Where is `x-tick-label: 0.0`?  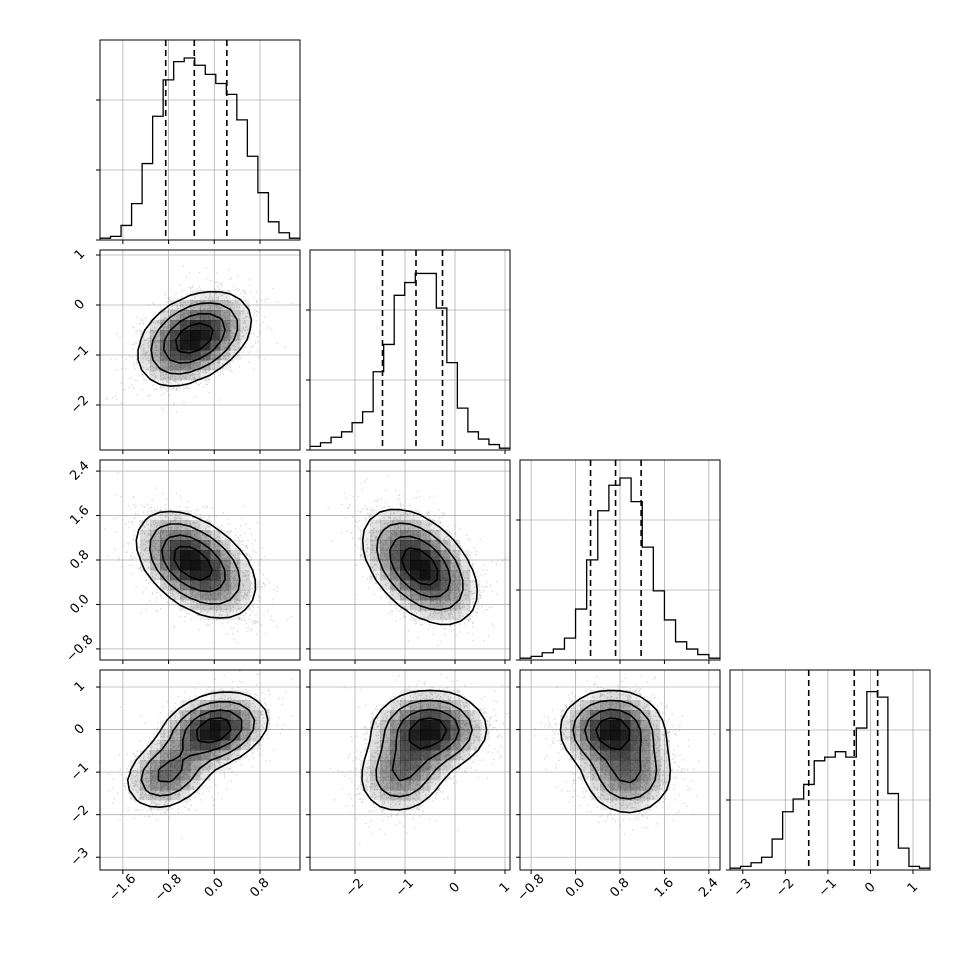
x-tick-label: 0.0 is located at coordinates (214, 887).